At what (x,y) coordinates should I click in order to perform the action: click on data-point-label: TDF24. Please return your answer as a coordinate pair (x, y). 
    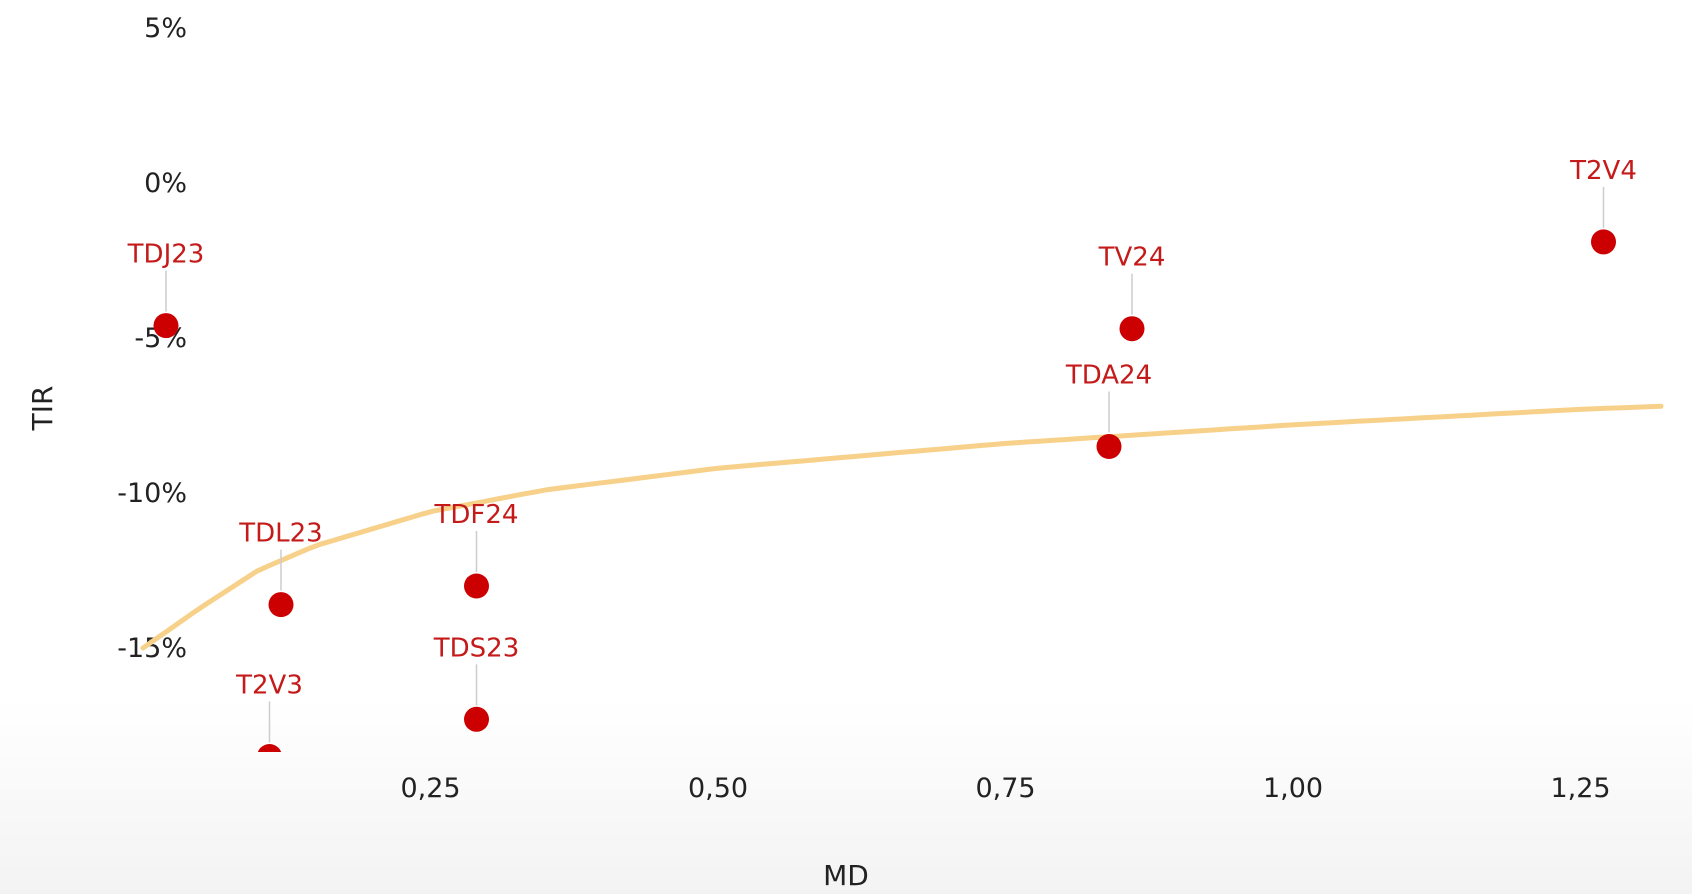
    Looking at the image, I should click on (476, 515).